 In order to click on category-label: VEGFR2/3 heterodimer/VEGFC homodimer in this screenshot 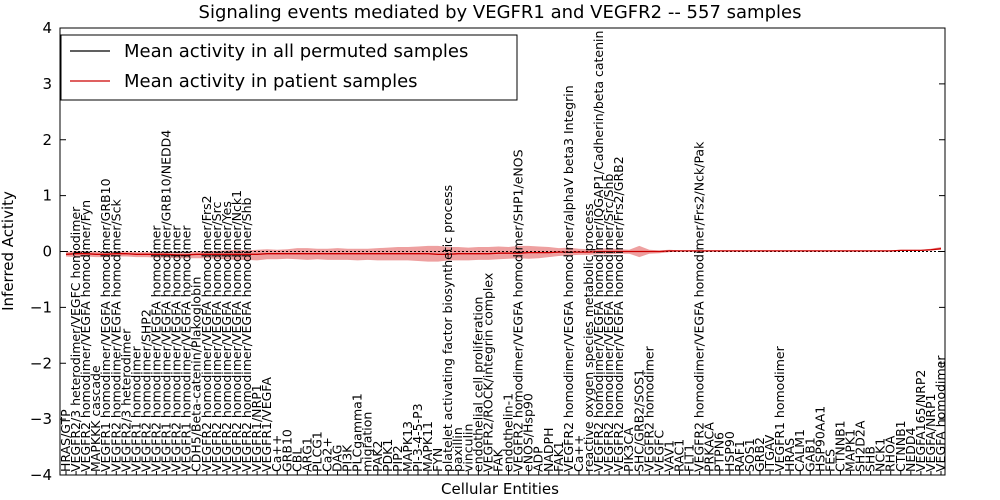, I will do `click(75, 339)`.